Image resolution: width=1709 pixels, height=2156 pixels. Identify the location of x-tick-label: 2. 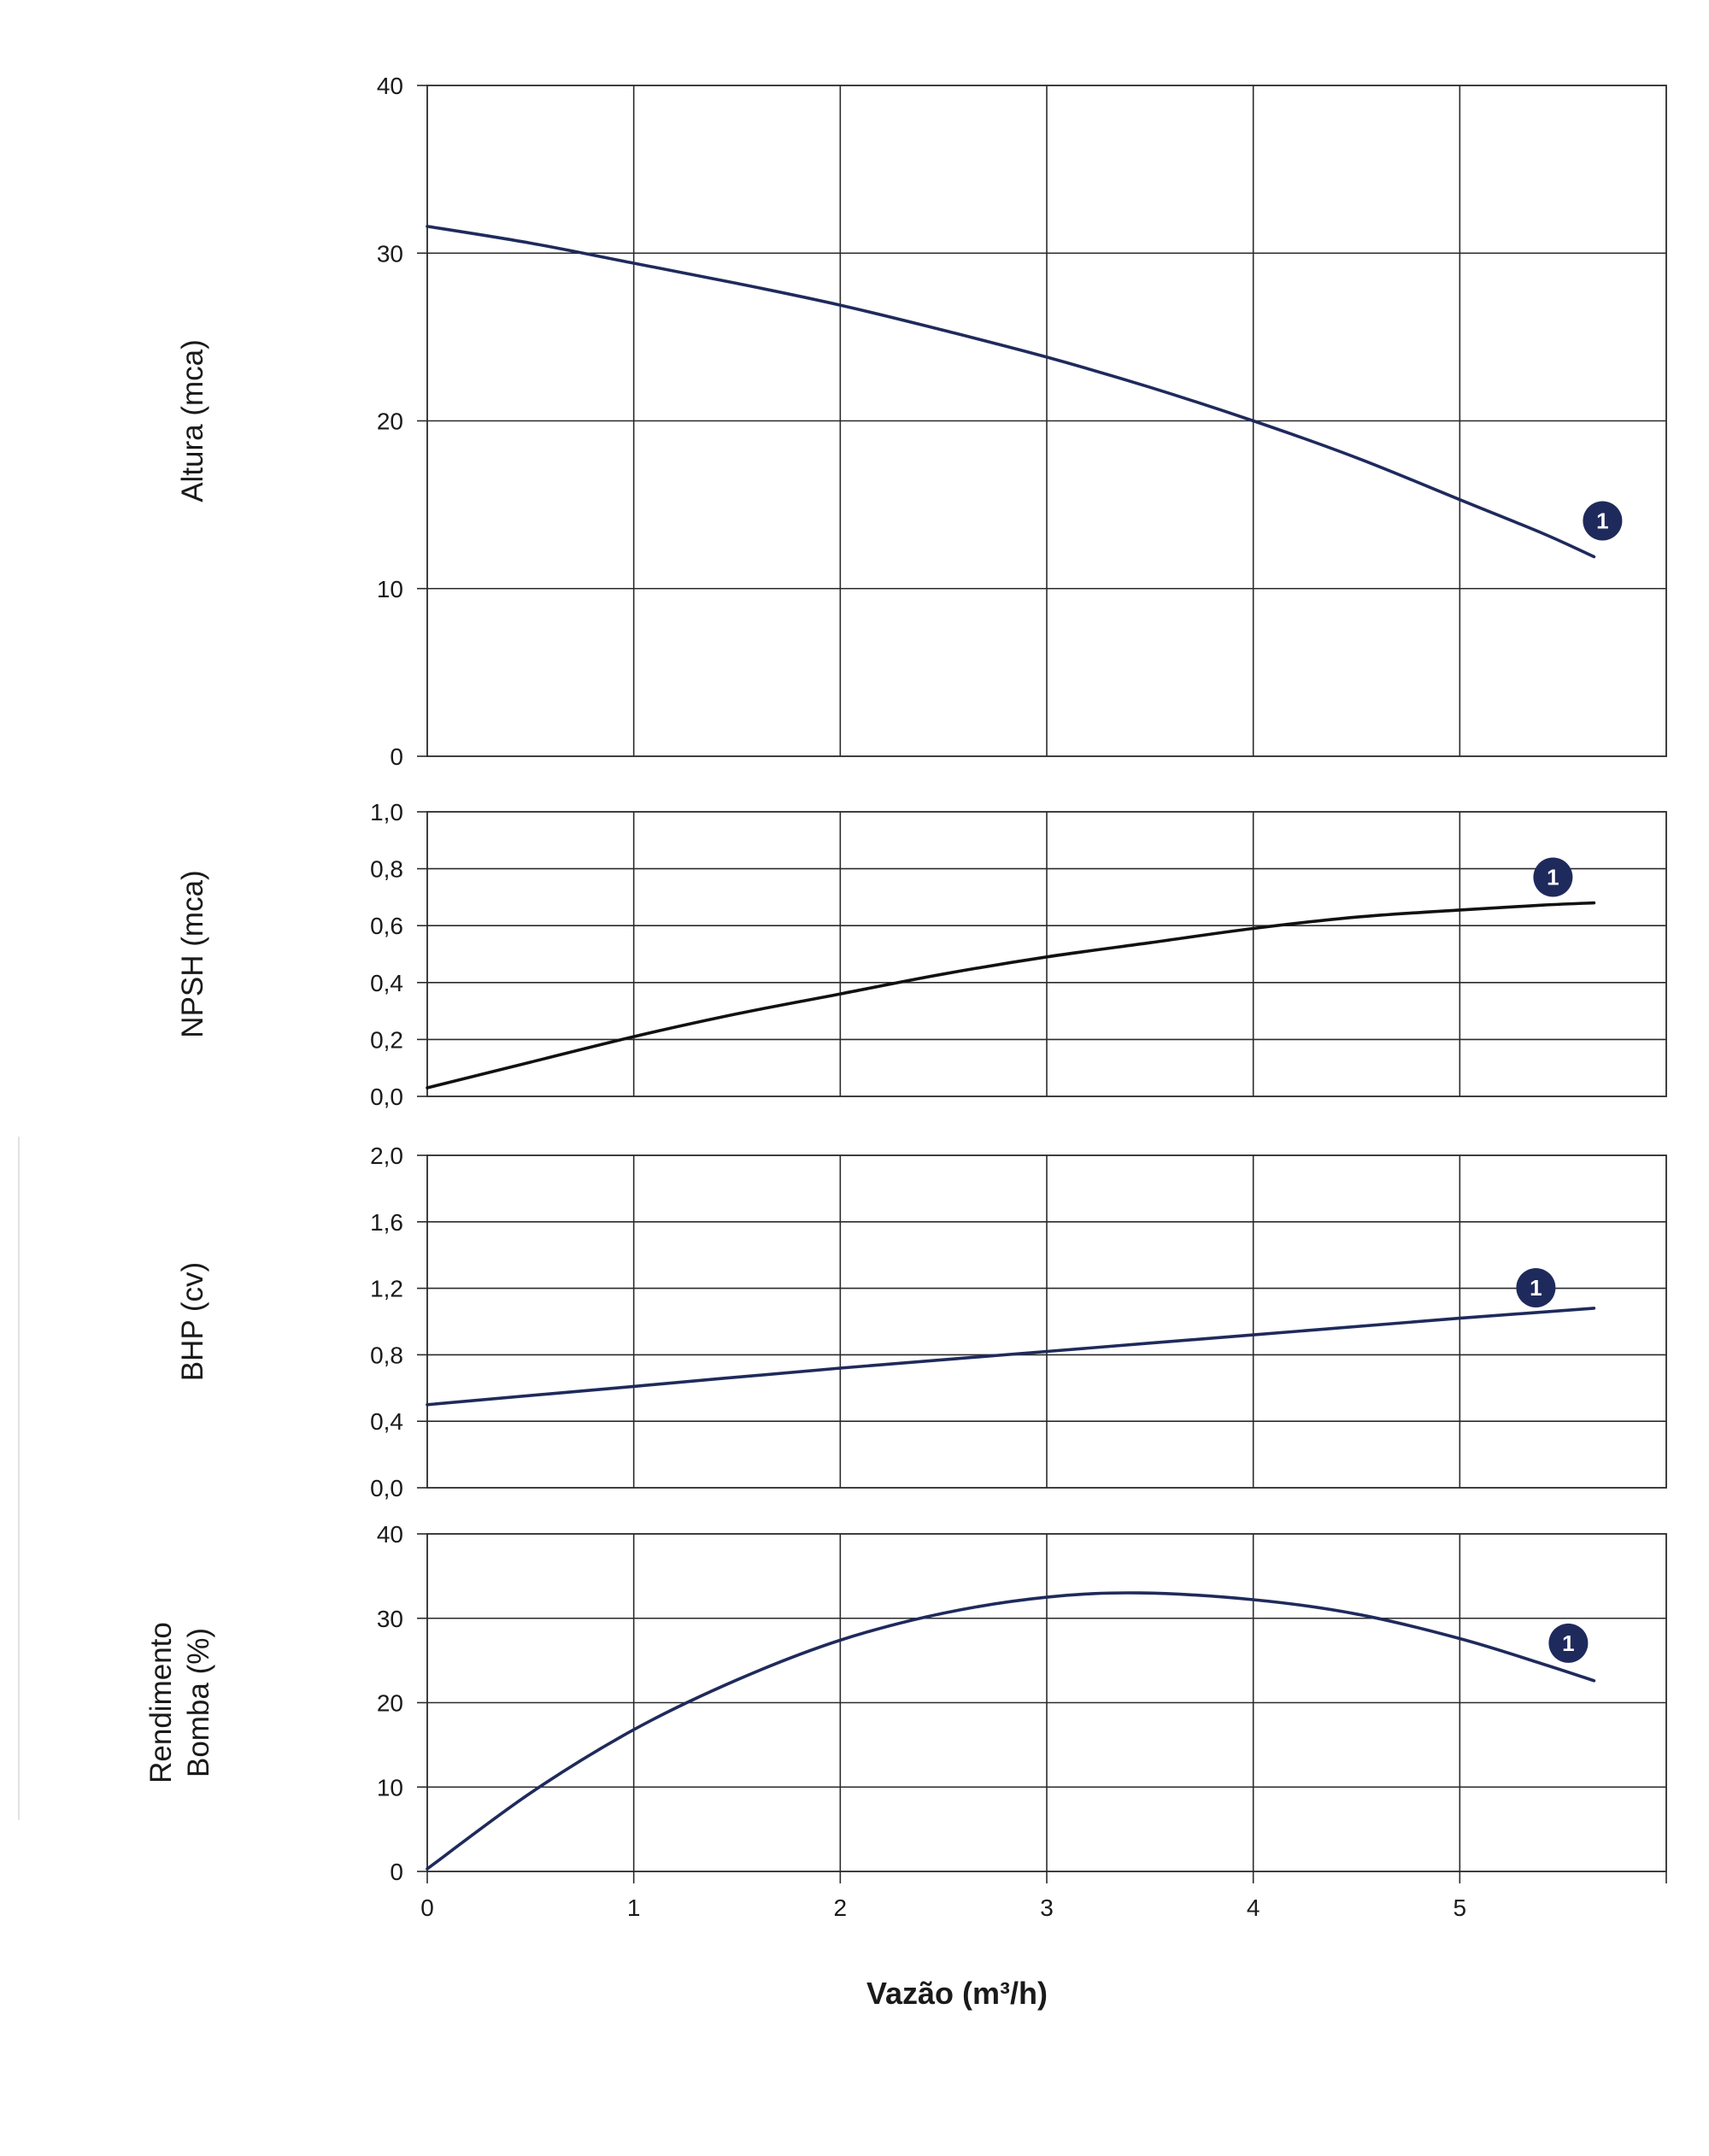
(841, 1908).